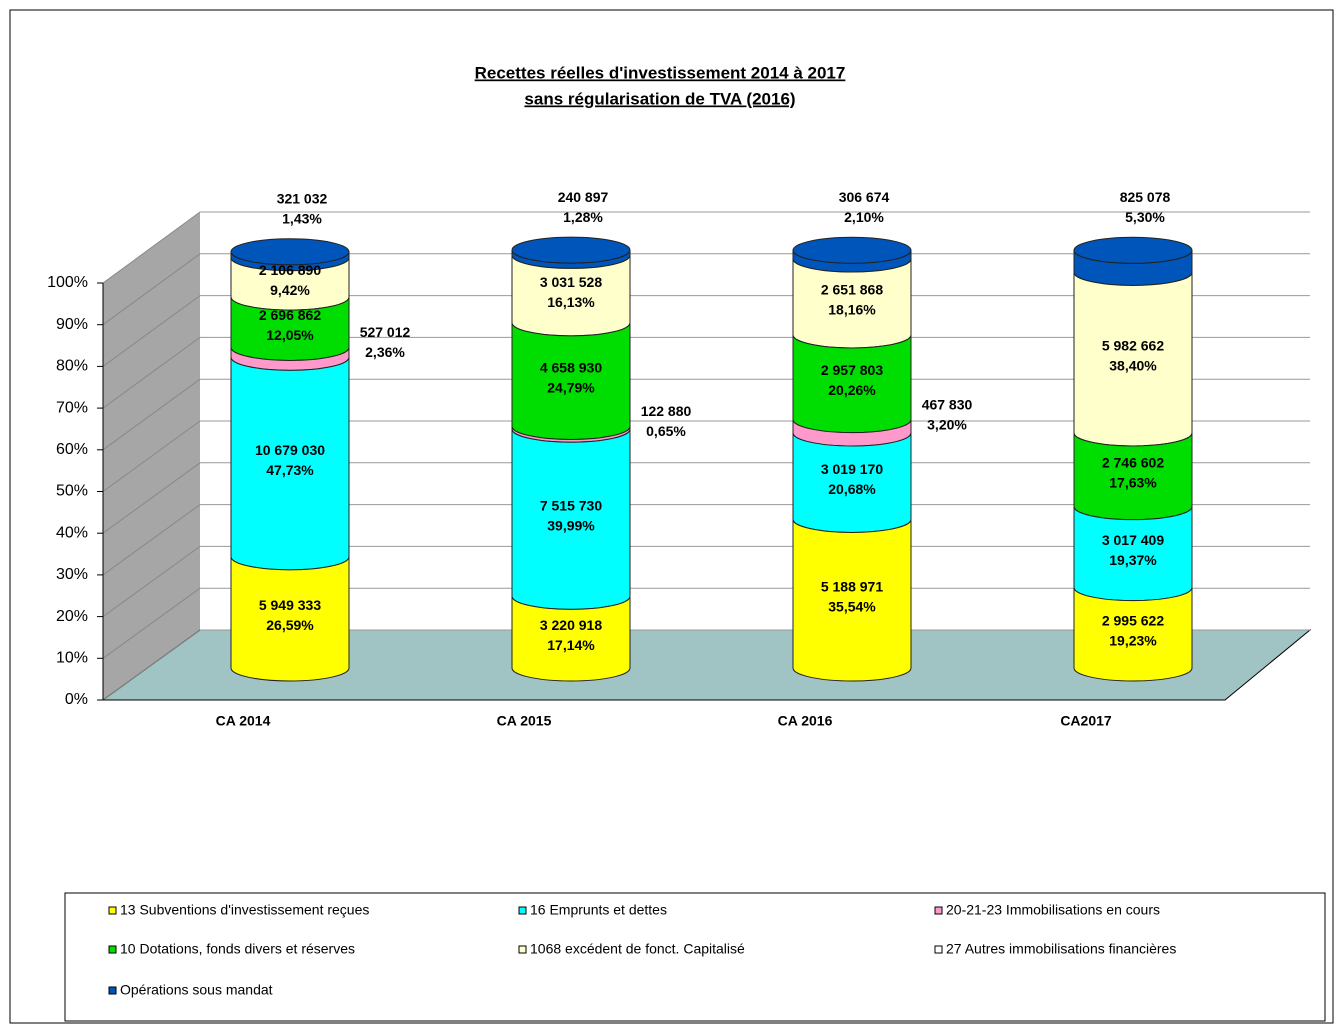 This screenshot has width=1343, height=1033. I want to click on y-tick-label: 80%, so click(72, 366).